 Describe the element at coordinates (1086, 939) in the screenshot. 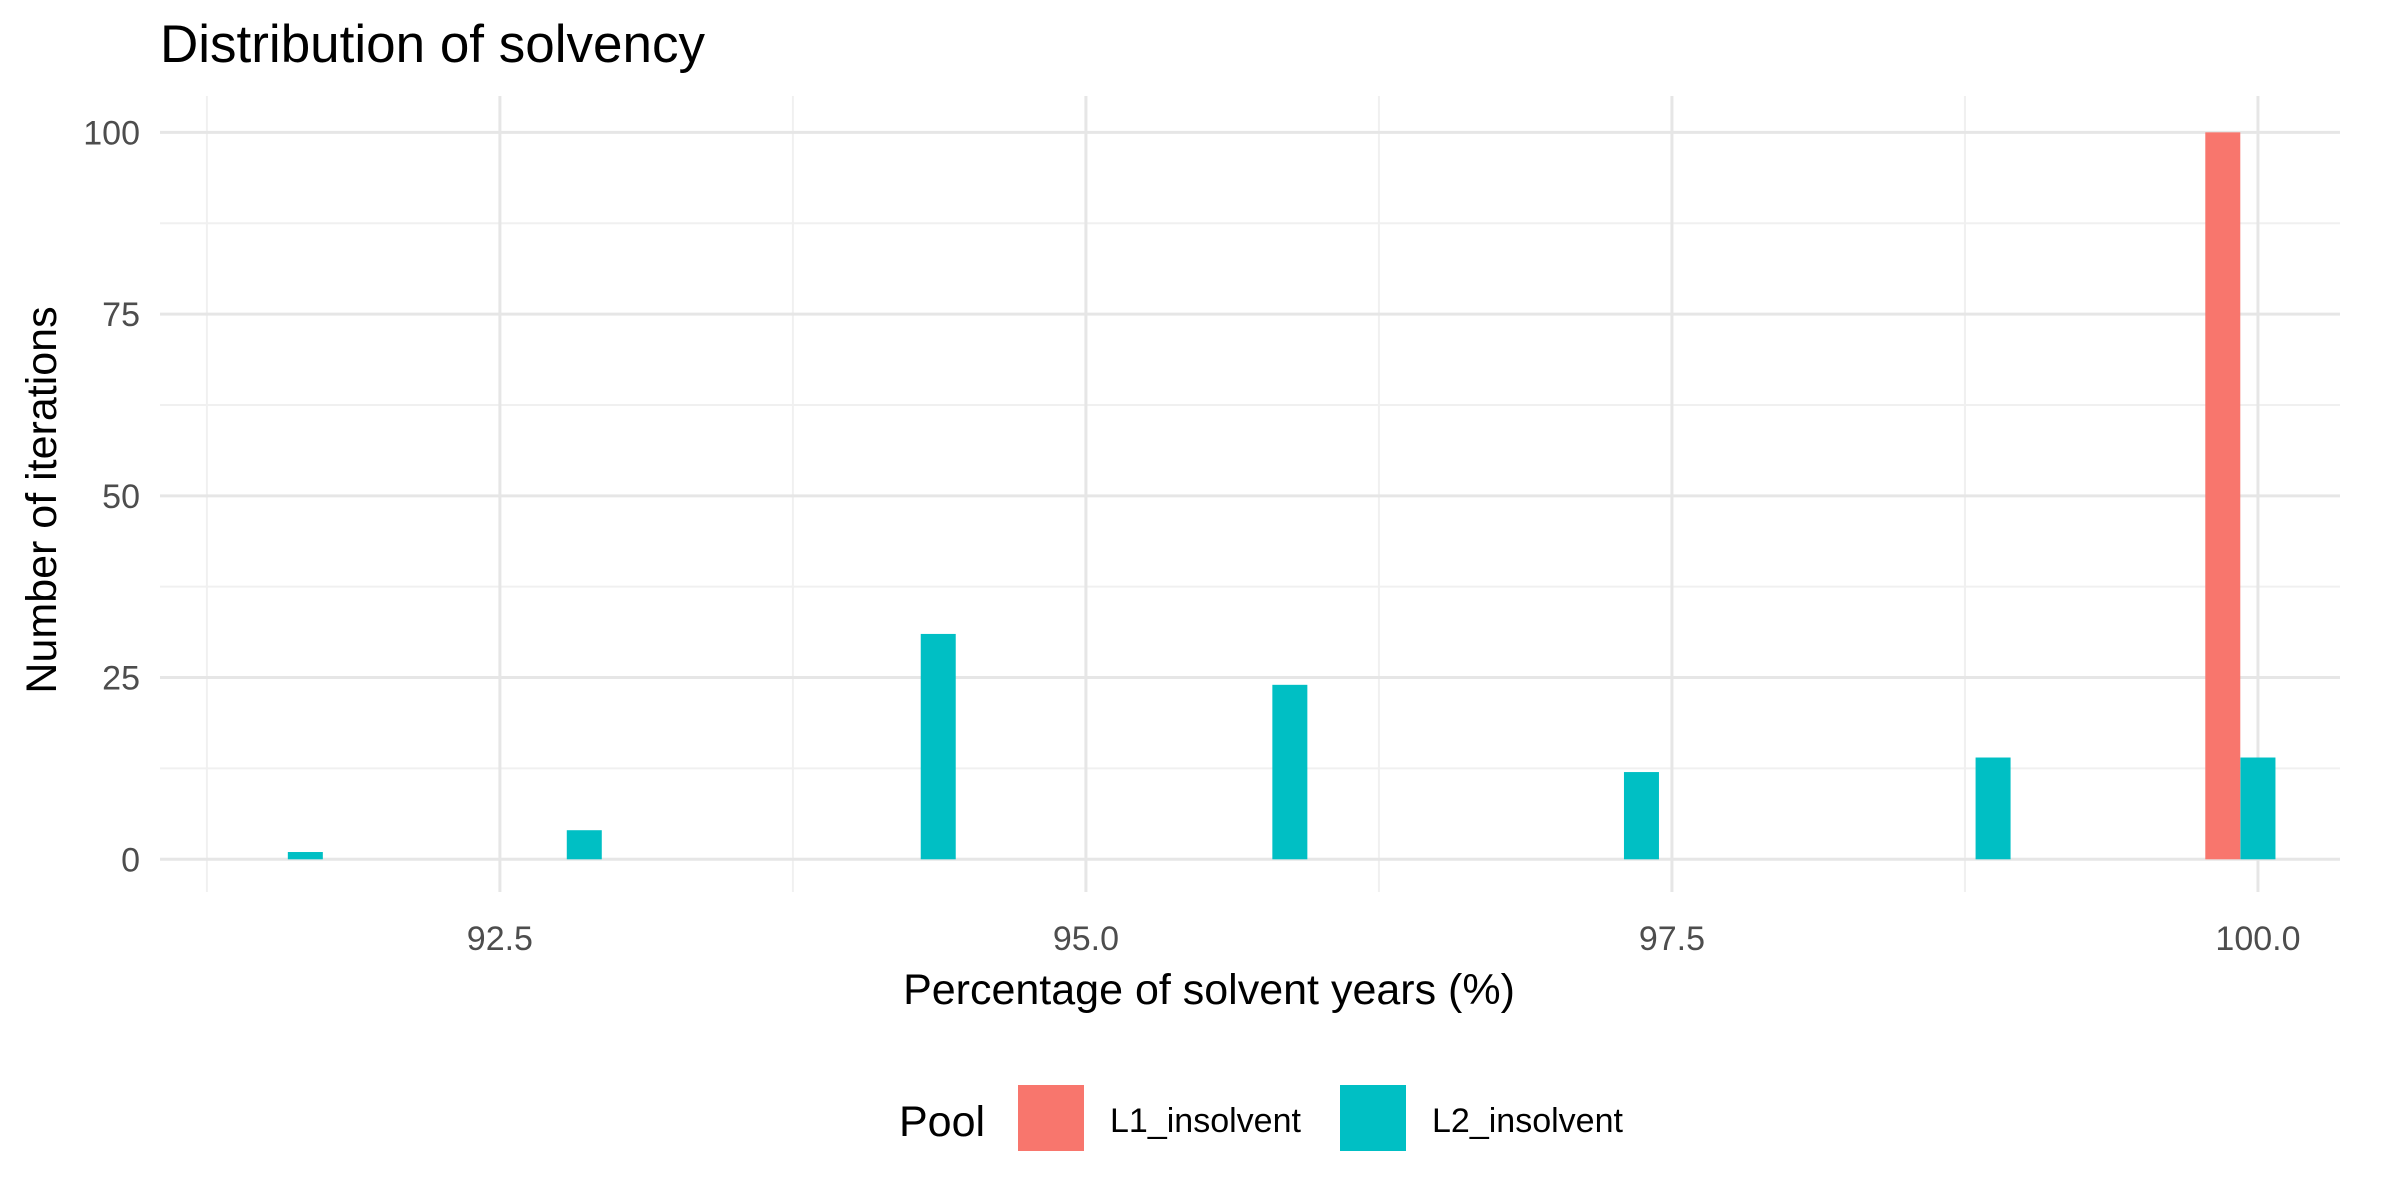

I see `x-tick-label: 95.0` at that location.